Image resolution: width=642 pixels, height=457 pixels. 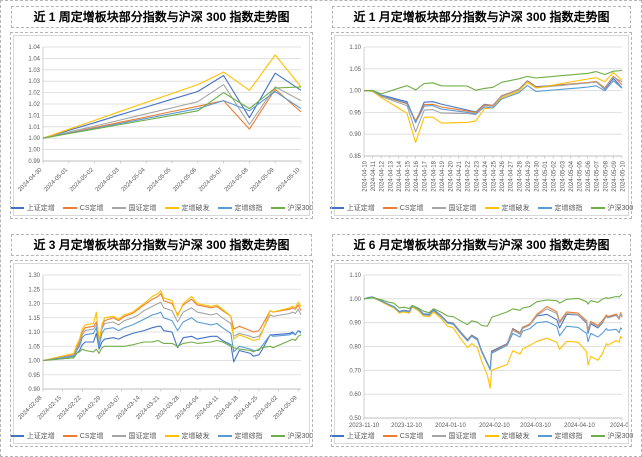 I want to click on svg-text: 2024-04-26, so click(x=503, y=175).